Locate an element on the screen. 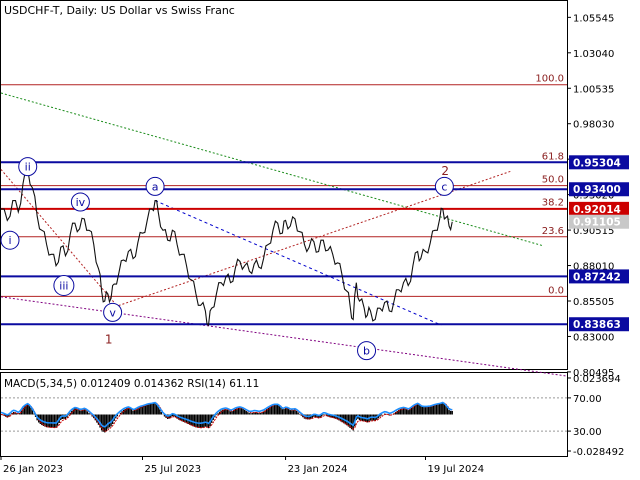 The height and width of the screenshot is (480, 640). wave-label-text: c is located at coordinates (444, 186).